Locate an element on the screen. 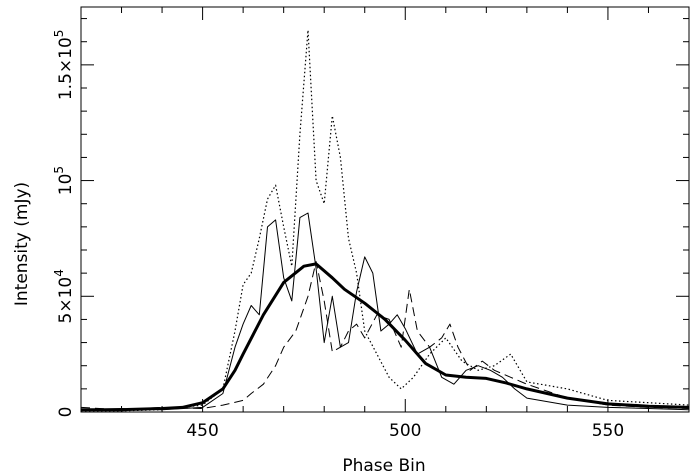 The image size is (691, 476). y-tick-exponent: 4 is located at coordinates (59, 273).